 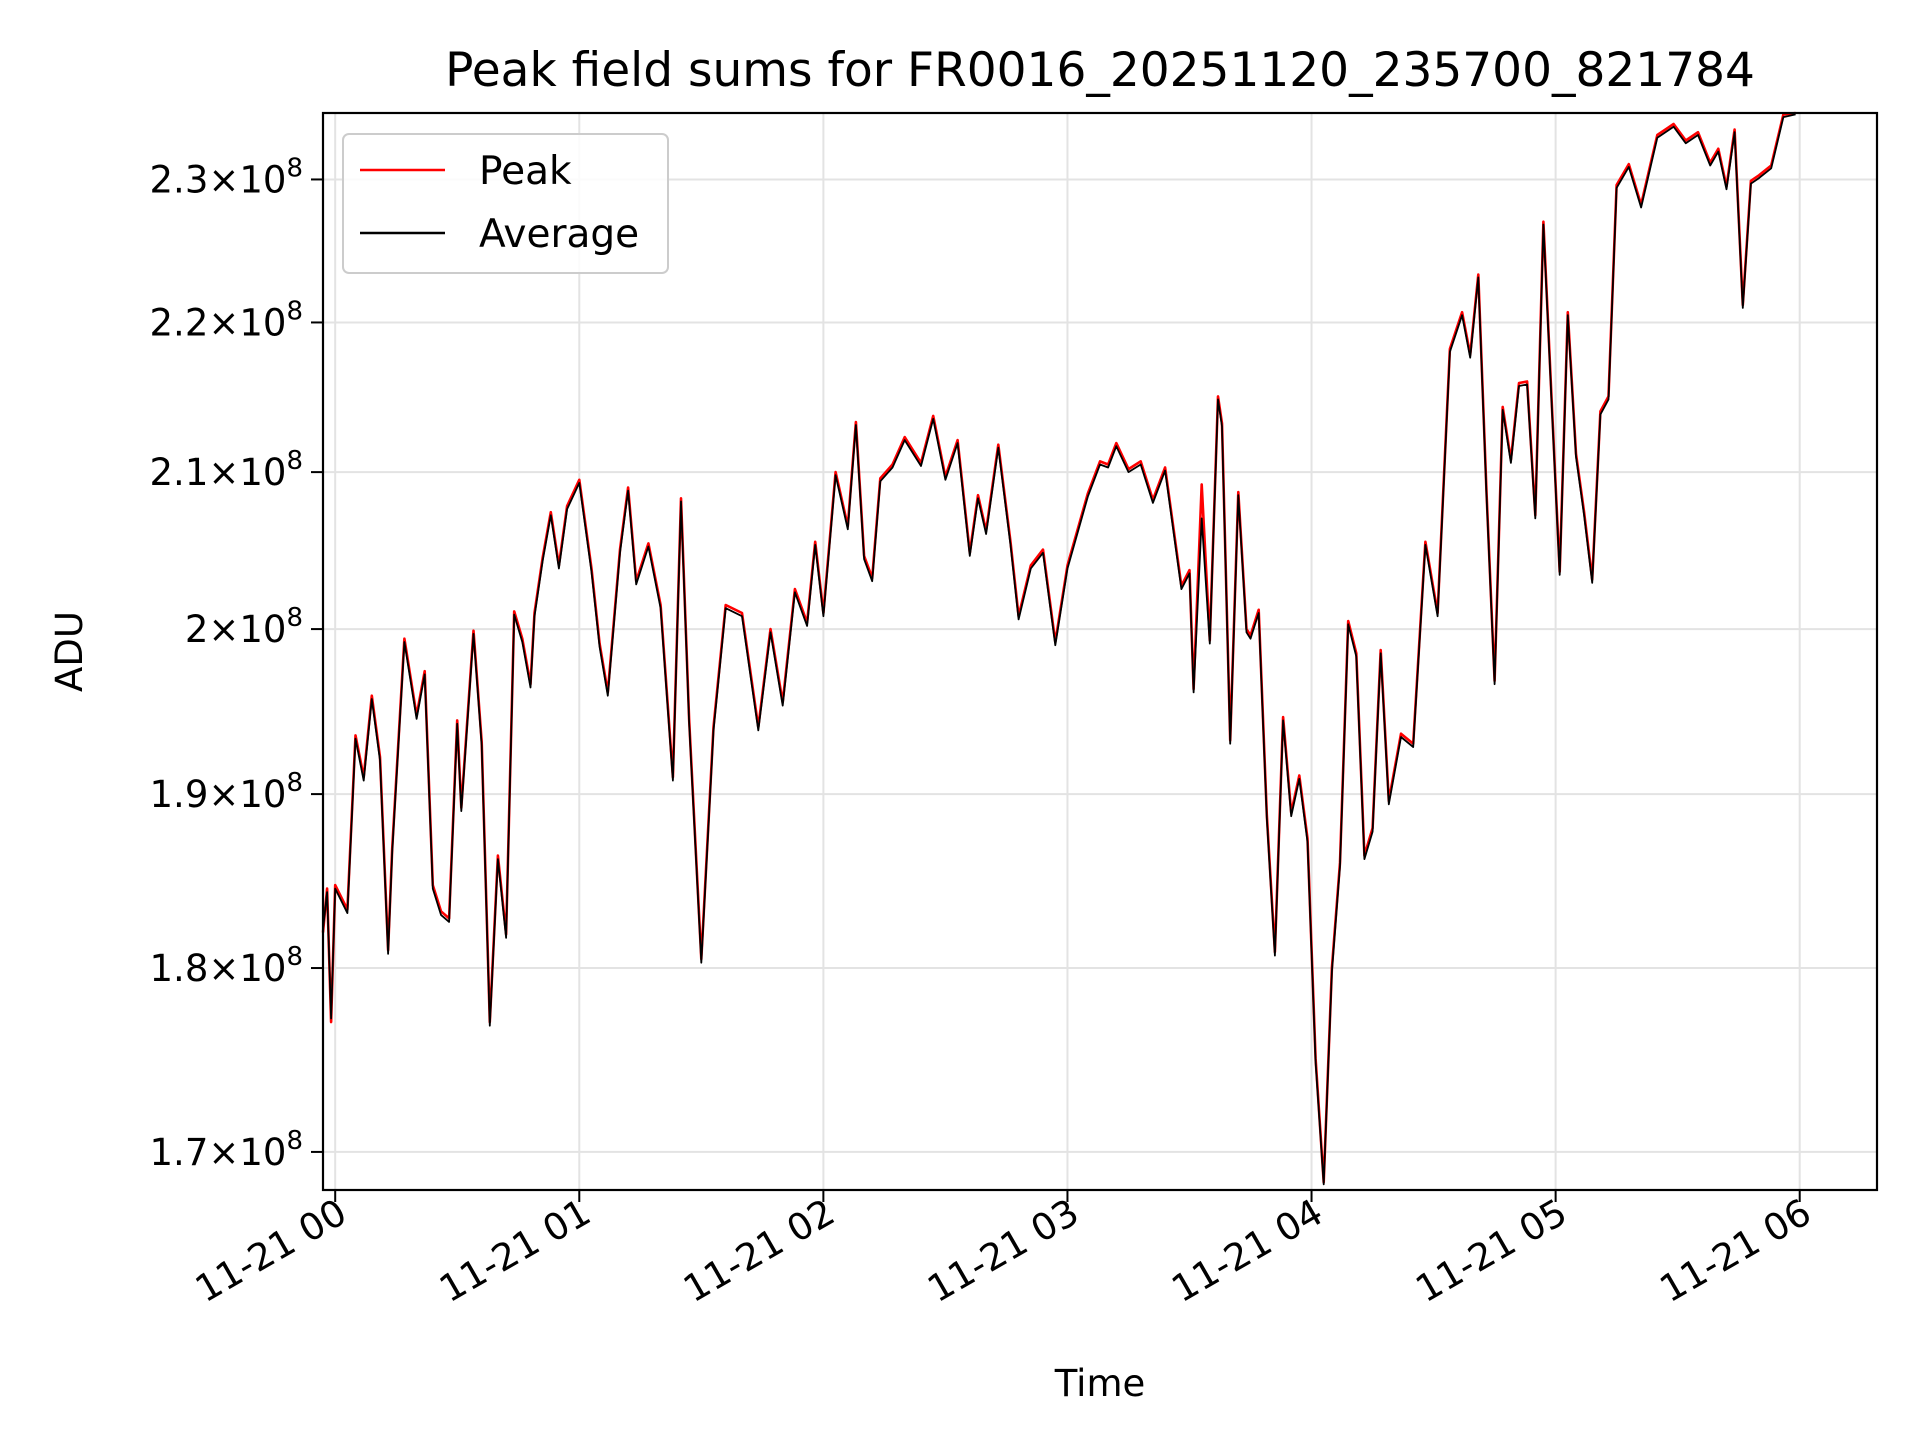 I want to click on y-tick-label: 2.3×108, so click(x=226, y=177).